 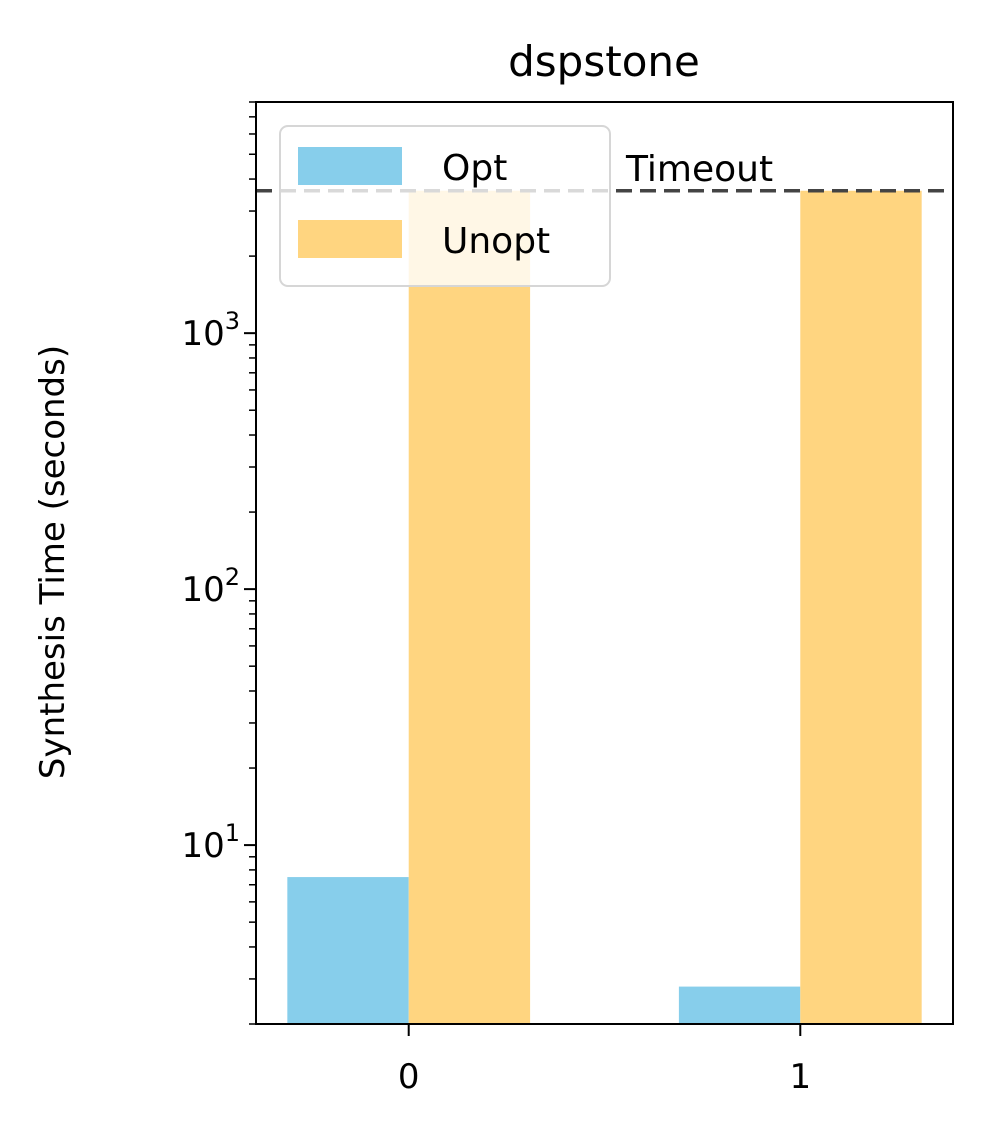 I want to click on x-tick-label: 0, so click(x=409, y=1077).